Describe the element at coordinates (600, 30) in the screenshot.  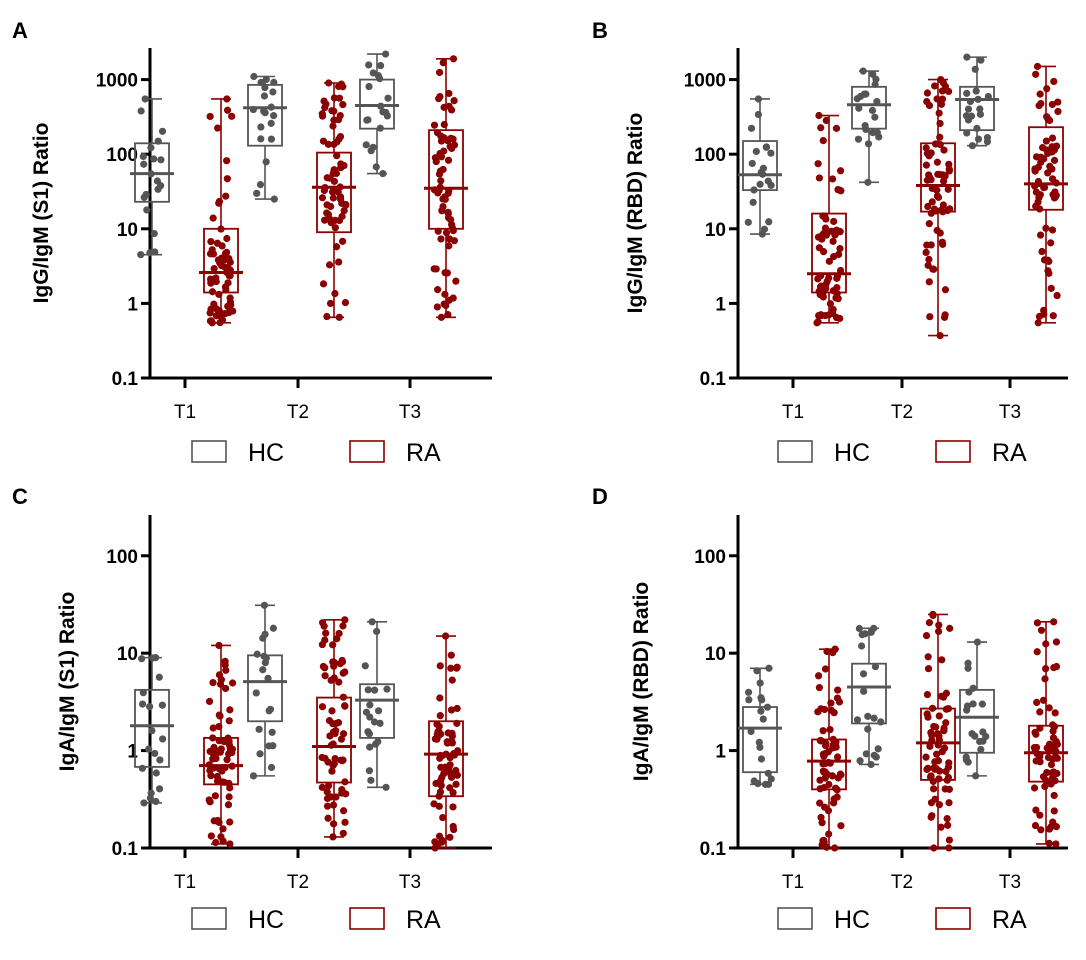
I see `panel-letter: B` at that location.